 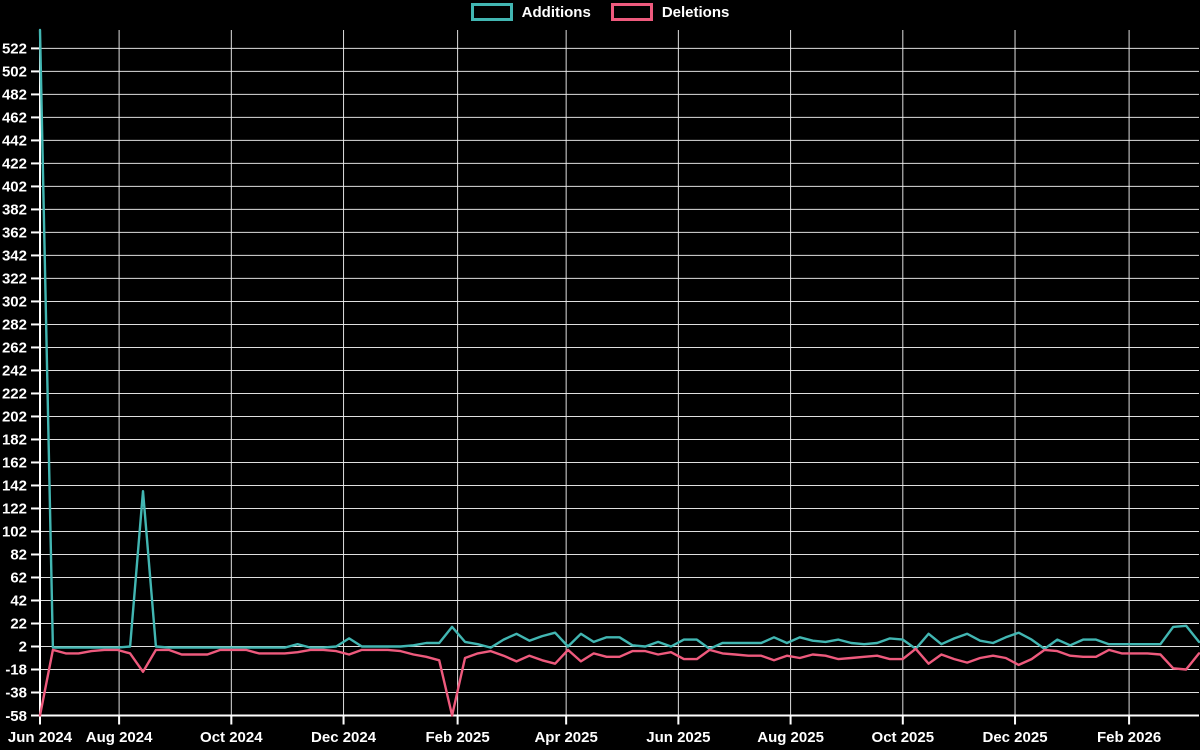 I want to click on y-tick-label: 82, so click(x=18, y=555).